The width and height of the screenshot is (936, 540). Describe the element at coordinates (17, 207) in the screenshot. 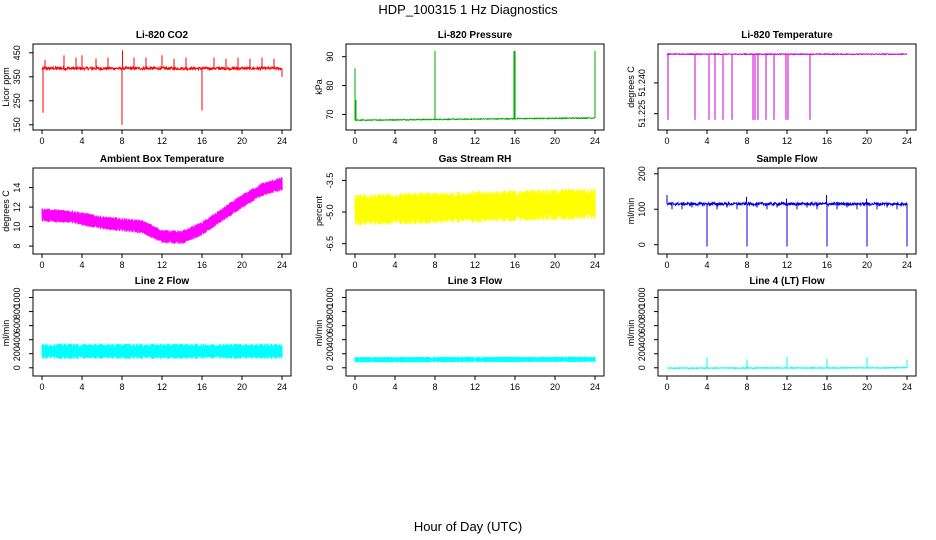

I see `y-tick-label: 12` at that location.